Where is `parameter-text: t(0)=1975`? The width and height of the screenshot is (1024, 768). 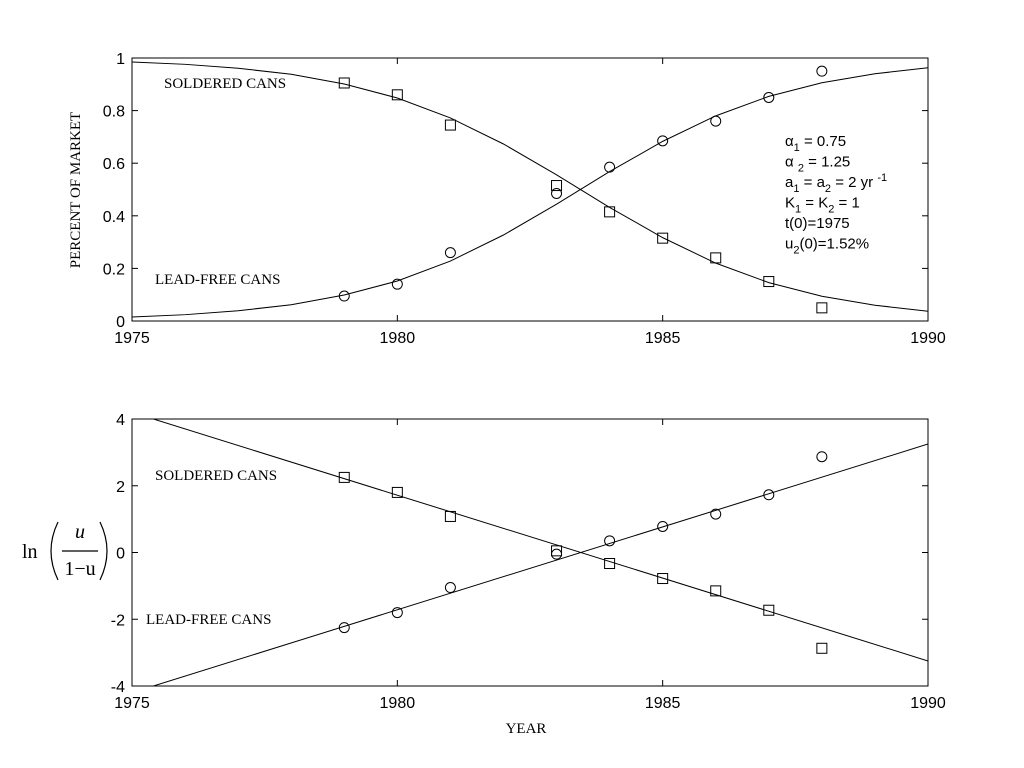 parameter-text: t(0)=1975 is located at coordinates (817, 223).